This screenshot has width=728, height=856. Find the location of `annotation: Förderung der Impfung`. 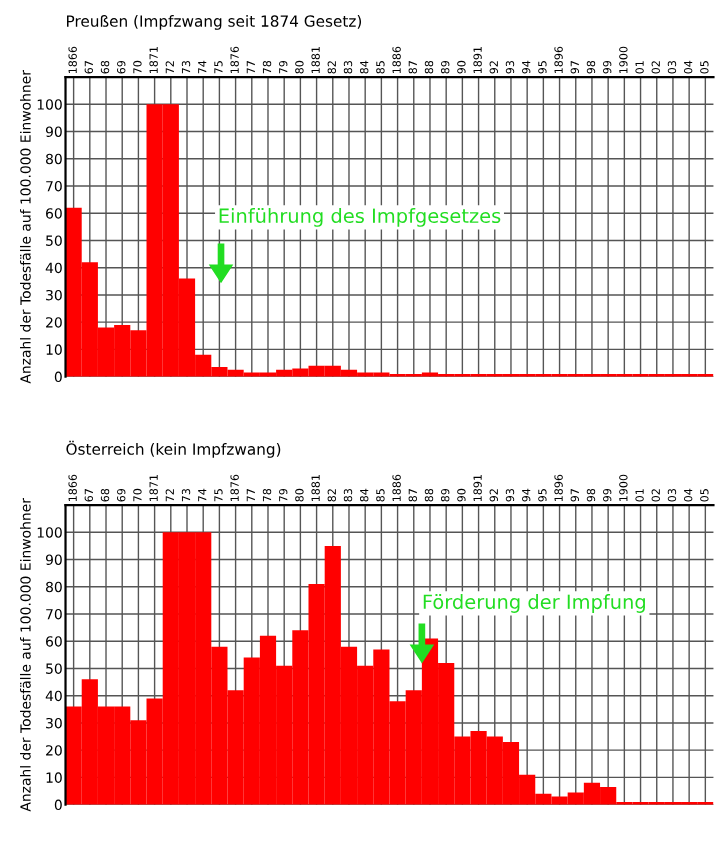

annotation: Förderung der Impfung is located at coordinates (534, 603).